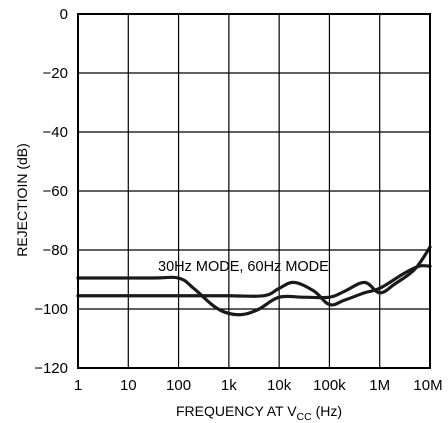 This screenshot has height=423, width=448. Describe the element at coordinates (229, 385) in the screenshot. I see `x-tick-label: 1k` at that location.